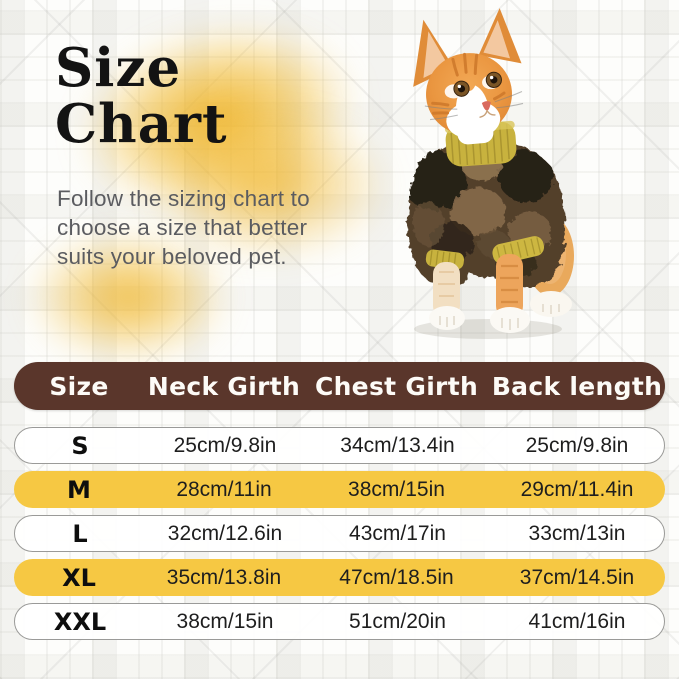  What do you see at coordinates (225, 621) in the screenshot?
I see `neck-girth-value: 38cm/15in` at bounding box center [225, 621].